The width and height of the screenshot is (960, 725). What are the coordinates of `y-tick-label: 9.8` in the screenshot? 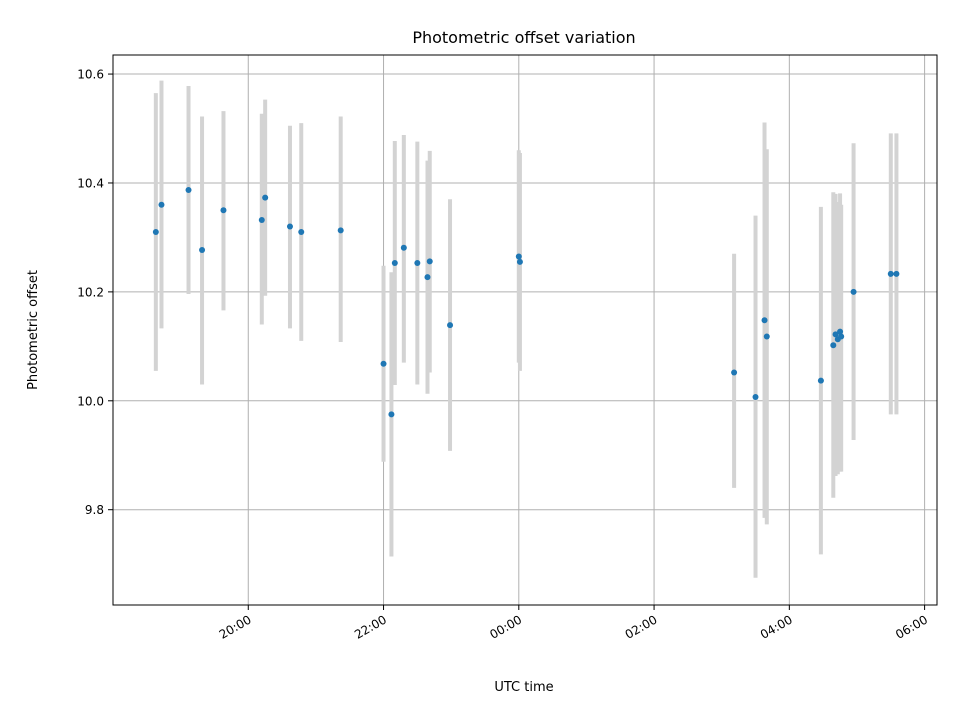 It's located at (94, 510).